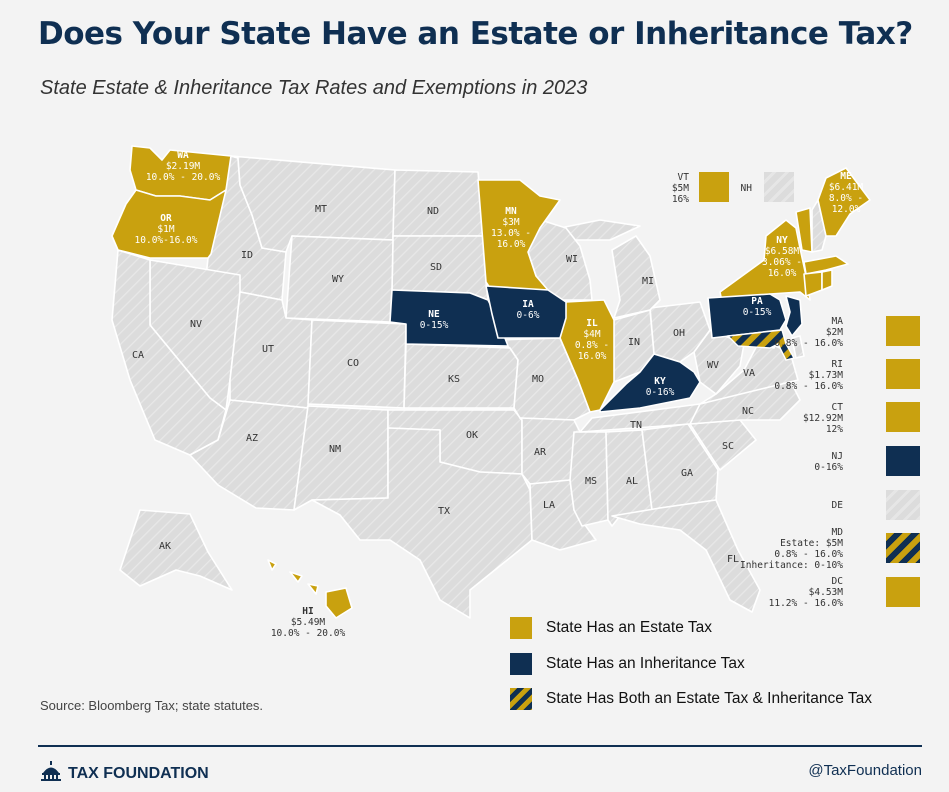 The height and width of the screenshot is (792, 949). I want to click on map-label-ME-1: $6.41M, so click(846, 187).